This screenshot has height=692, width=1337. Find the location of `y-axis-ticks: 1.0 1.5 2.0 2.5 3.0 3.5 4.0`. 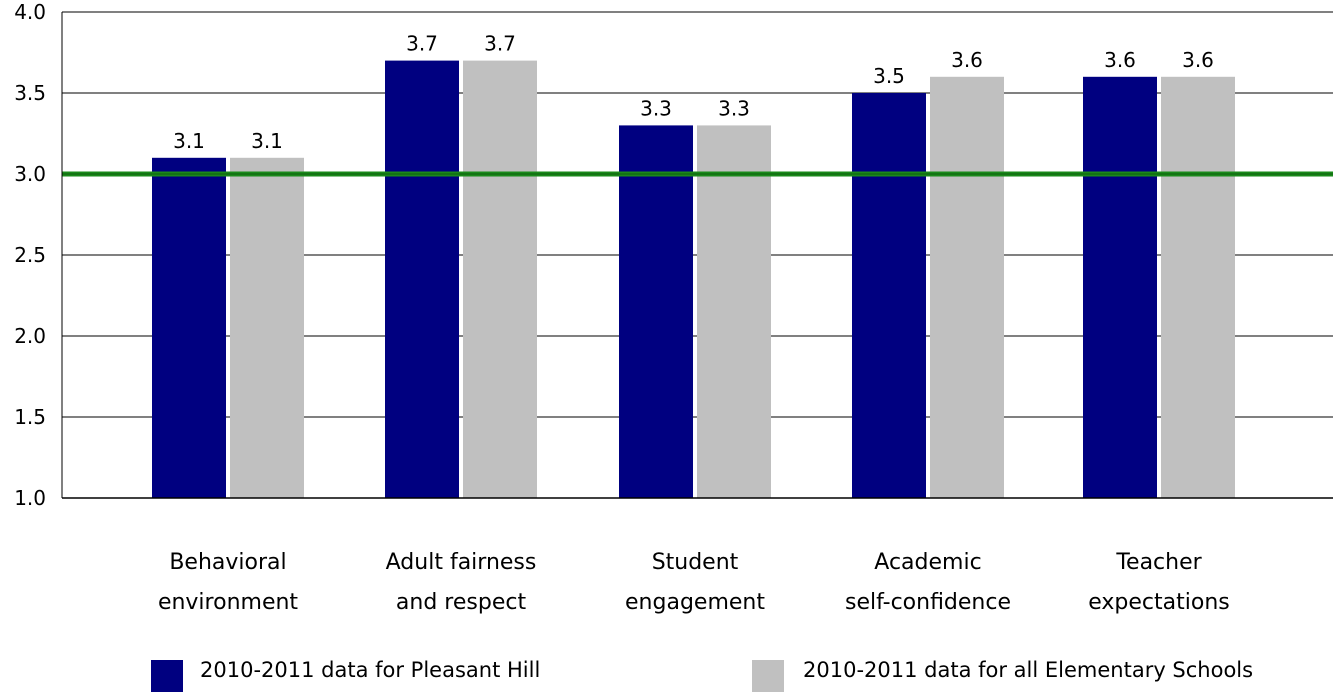

y-axis-ticks: 1.0 1.5 2.0 2.5 3.0 3.5 4.0 is located at coordinates (30, 255).